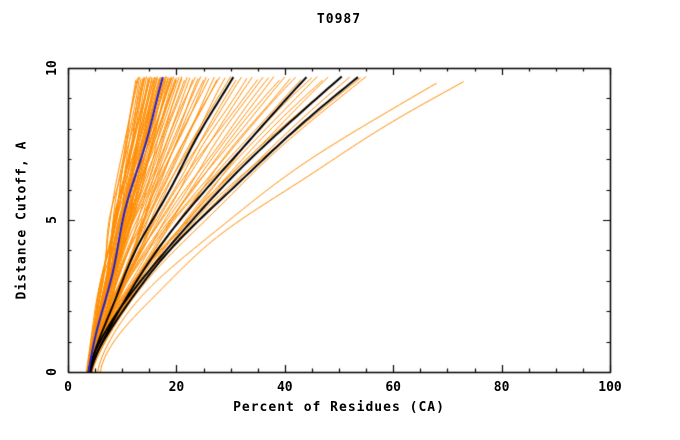 The height and width of the screenshot is (440, 680). Describe the element at coordinates (52, 220) in the screenshot. I see `y-tick-label: 5` at that location.